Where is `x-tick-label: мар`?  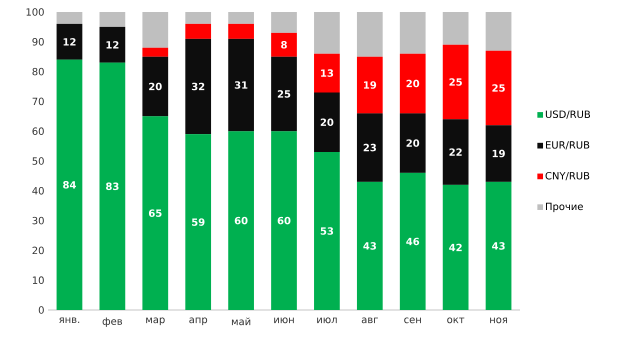 x-tick-label: мар is located at coordinates (155, 322).